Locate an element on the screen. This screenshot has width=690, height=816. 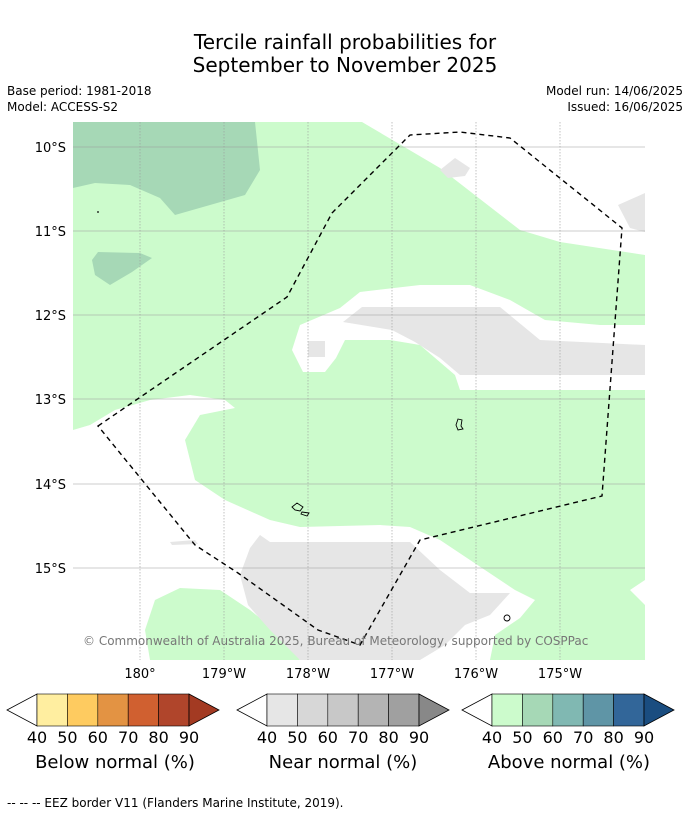
lon-label: 179°W is located at coordinates (224, 674).